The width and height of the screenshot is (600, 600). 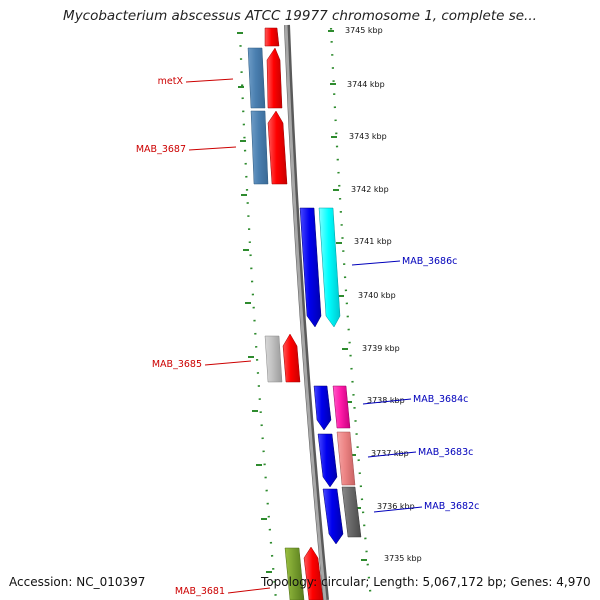 What do you see at coordinates (254, 302) in the screenshot?
I see `left-major-ticks` at bounding box center [254, 302].